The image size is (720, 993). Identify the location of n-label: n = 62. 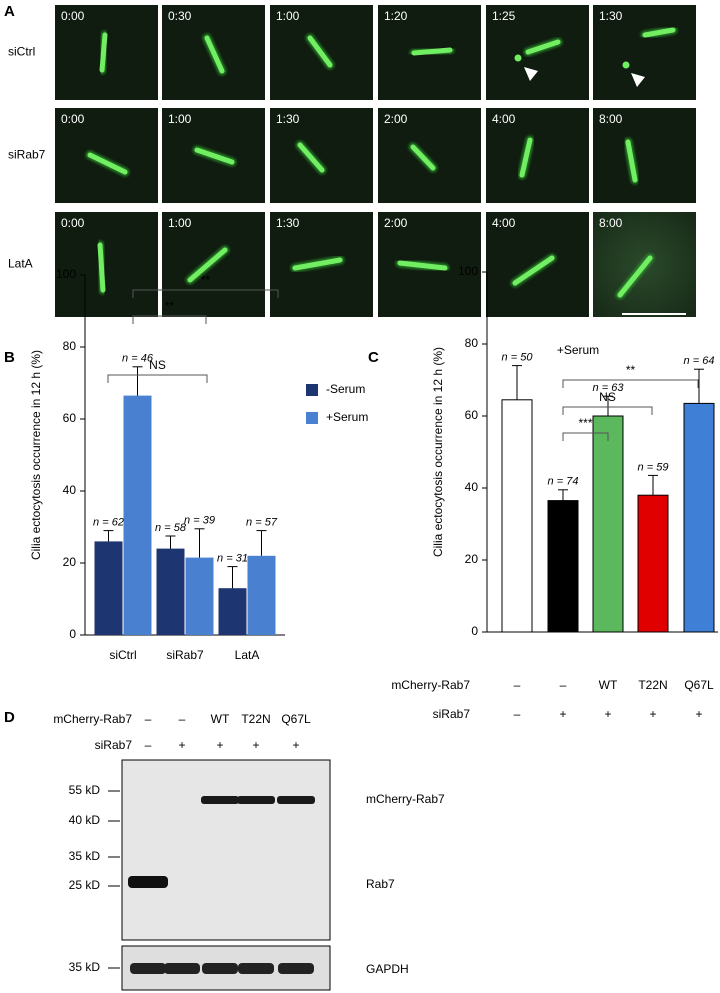
(108, 523).